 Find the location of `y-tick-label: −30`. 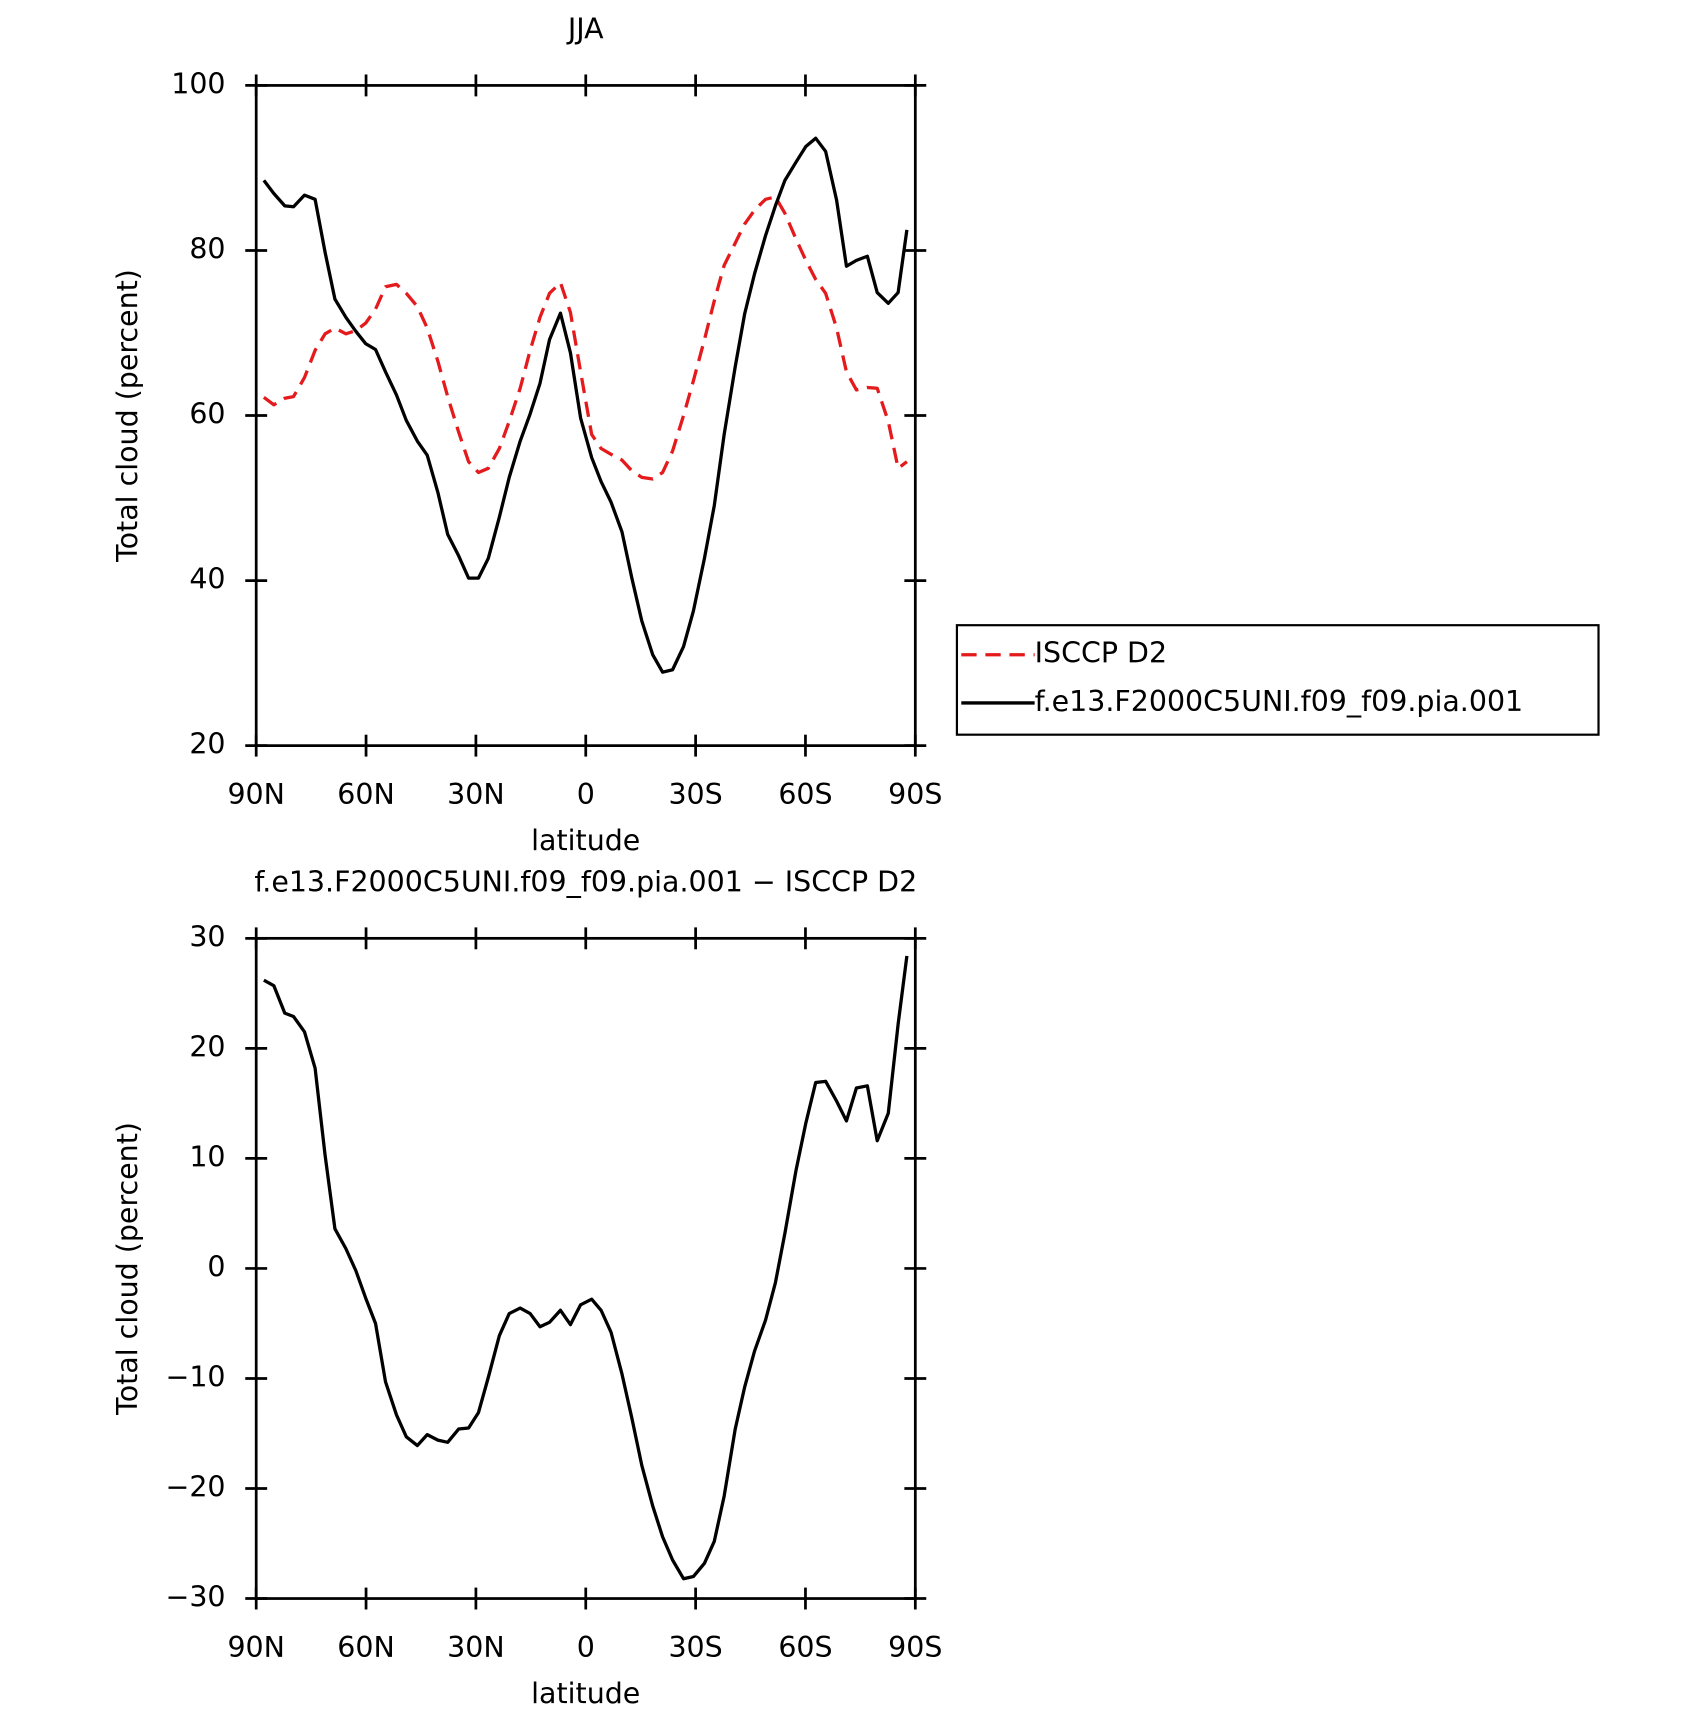

y-tick-label: −30 is located at coordinates (195, 1597).